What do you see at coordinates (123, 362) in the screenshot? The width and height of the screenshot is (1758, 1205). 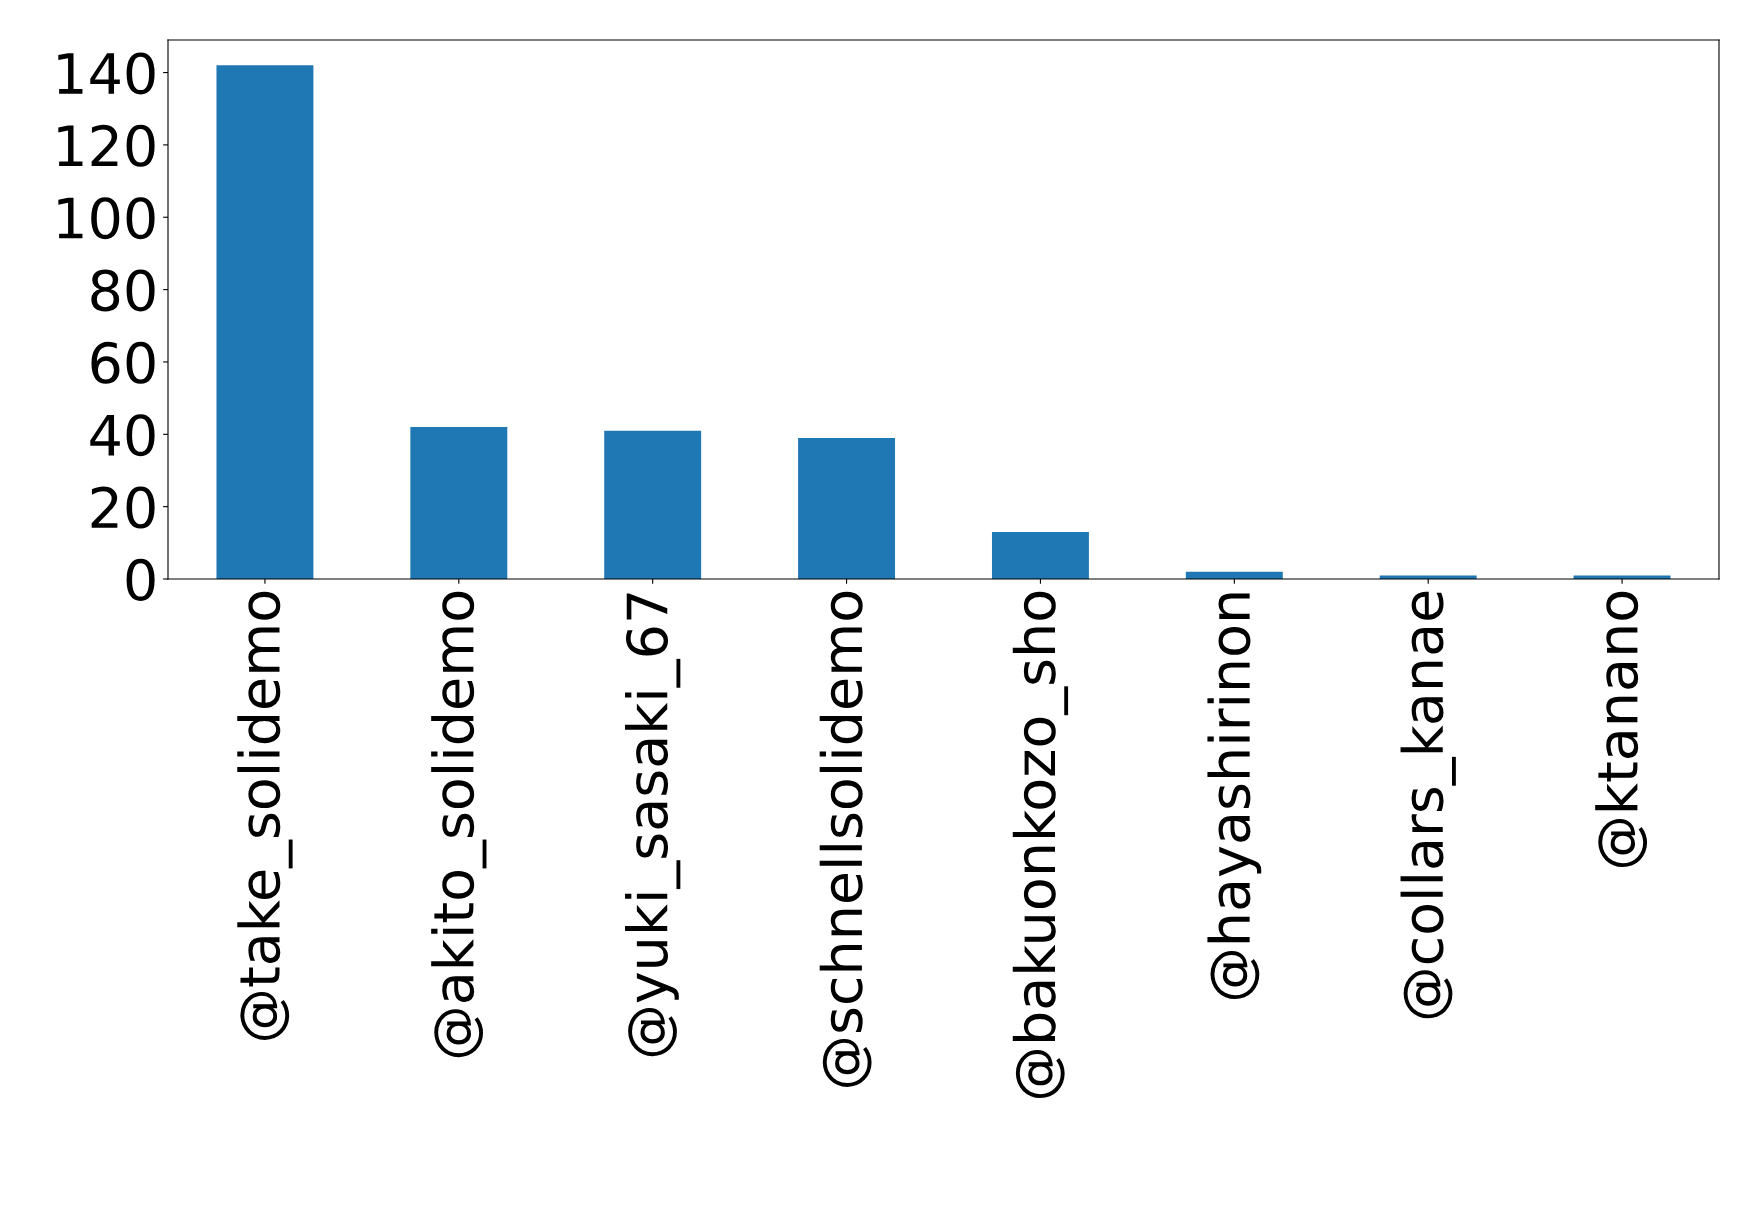 I see `y-tick-label: 60` at bounding box center [123, 362].